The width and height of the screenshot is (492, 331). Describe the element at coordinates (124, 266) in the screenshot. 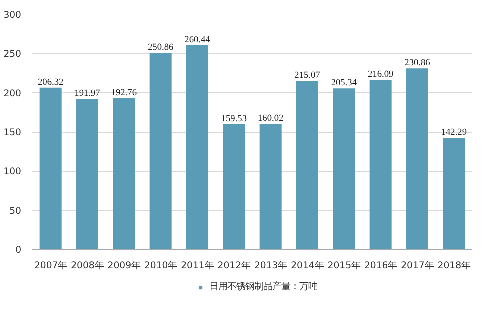

I see `x-tick-label: 2009年` at that location.